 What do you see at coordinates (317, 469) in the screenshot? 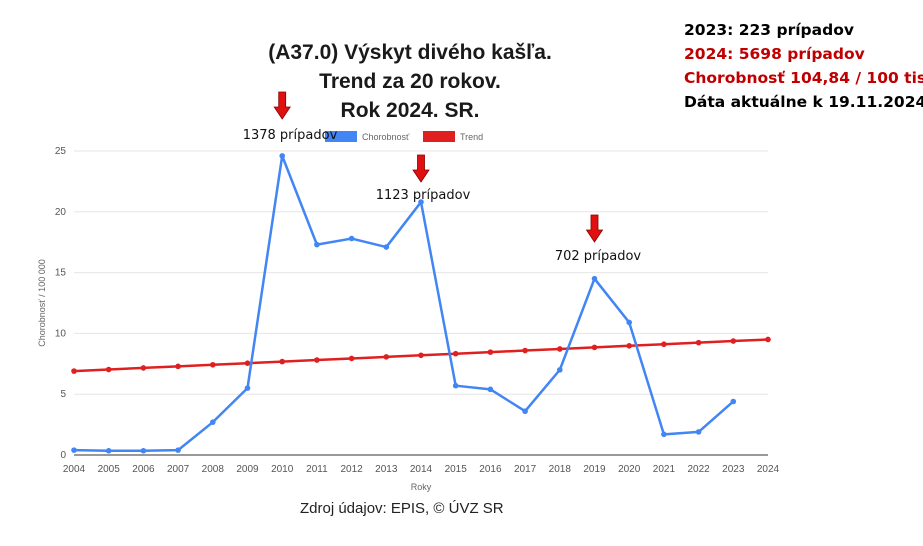
I see `x-tick-label: 2011` at bounding box center [317, 469].